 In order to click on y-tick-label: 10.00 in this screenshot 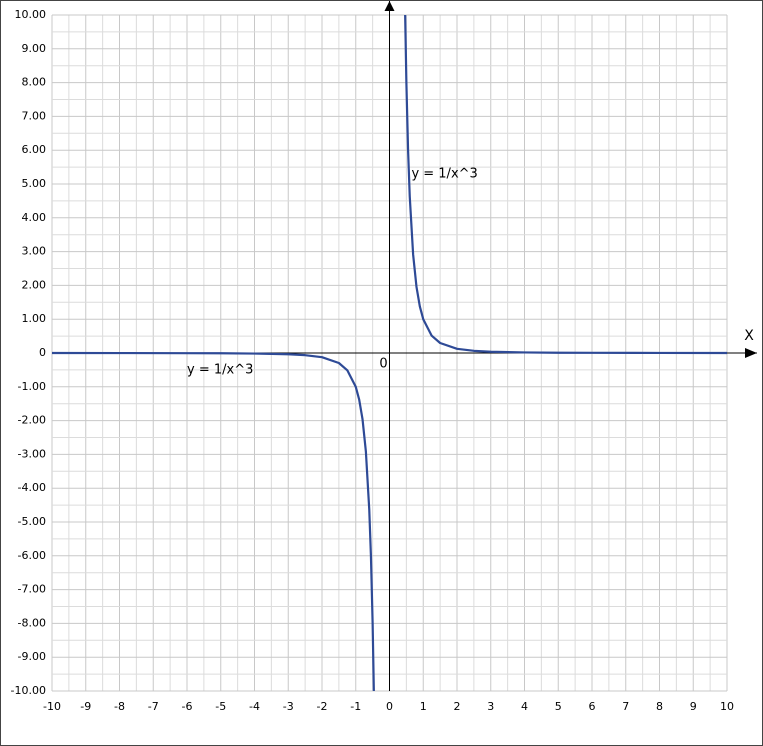, I will do `click(31, 14)`.